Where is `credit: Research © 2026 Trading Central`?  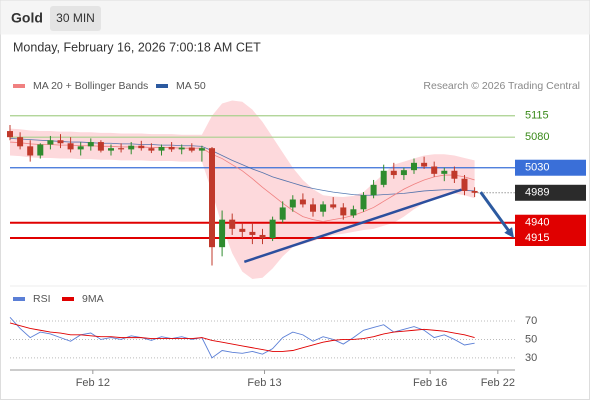
credit: Research © 2026 Trading Central is located at coordinates (501, 86).